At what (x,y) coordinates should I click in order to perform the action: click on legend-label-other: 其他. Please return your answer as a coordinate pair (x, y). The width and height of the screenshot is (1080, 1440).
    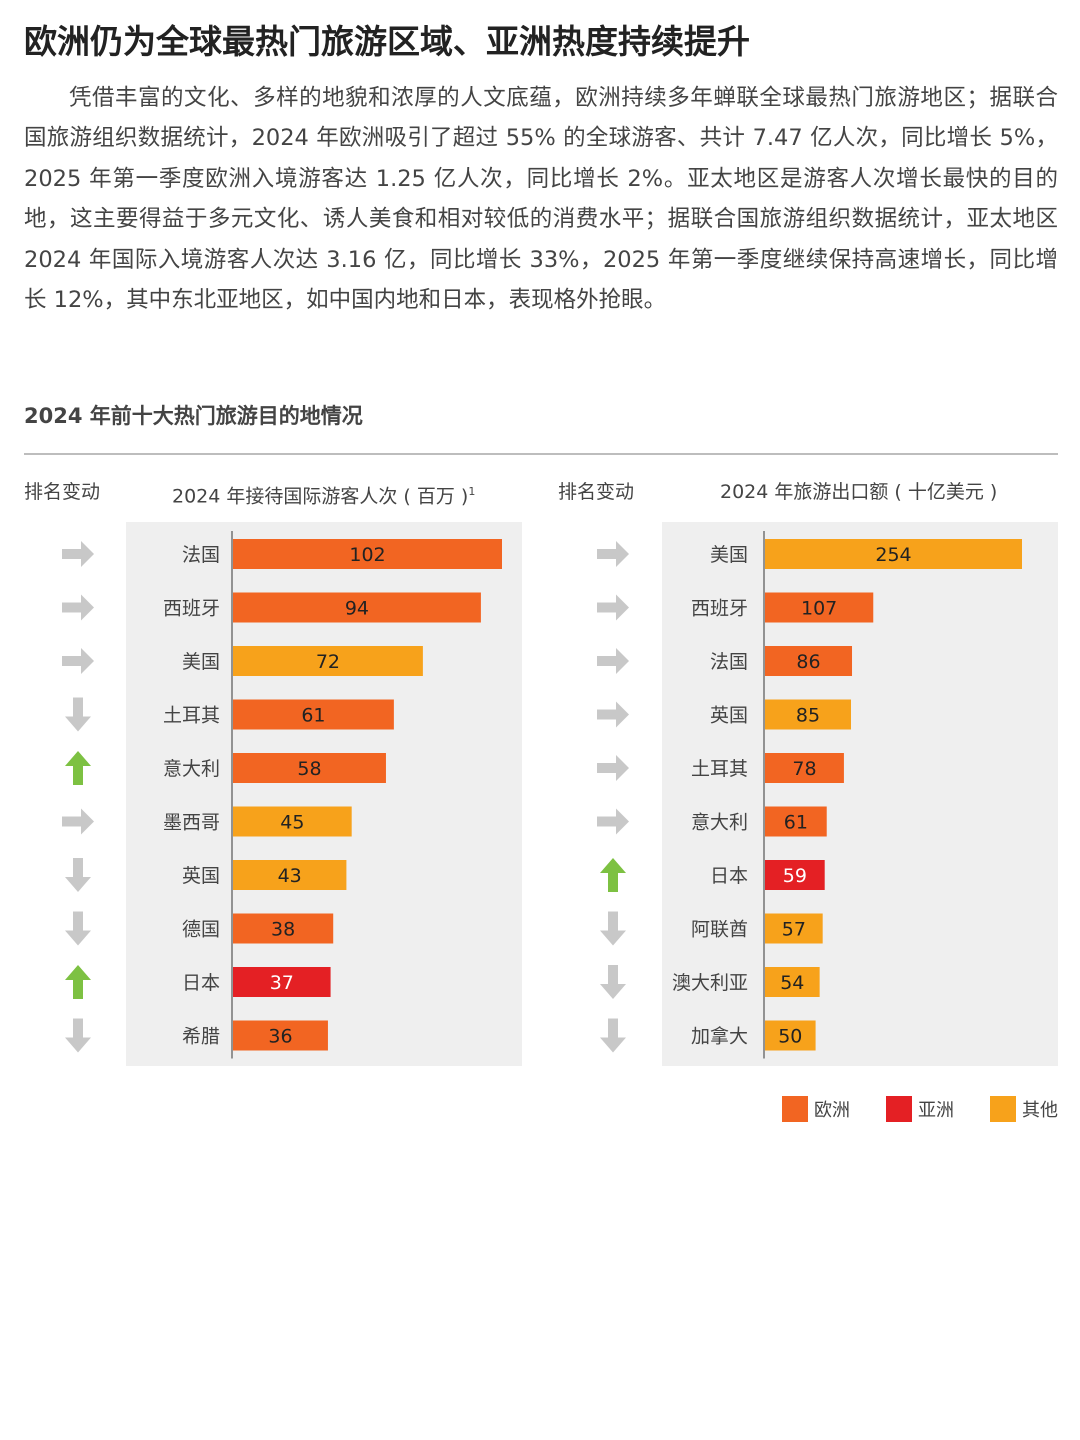
    Looking at the image, I should click on (1040, 1110).